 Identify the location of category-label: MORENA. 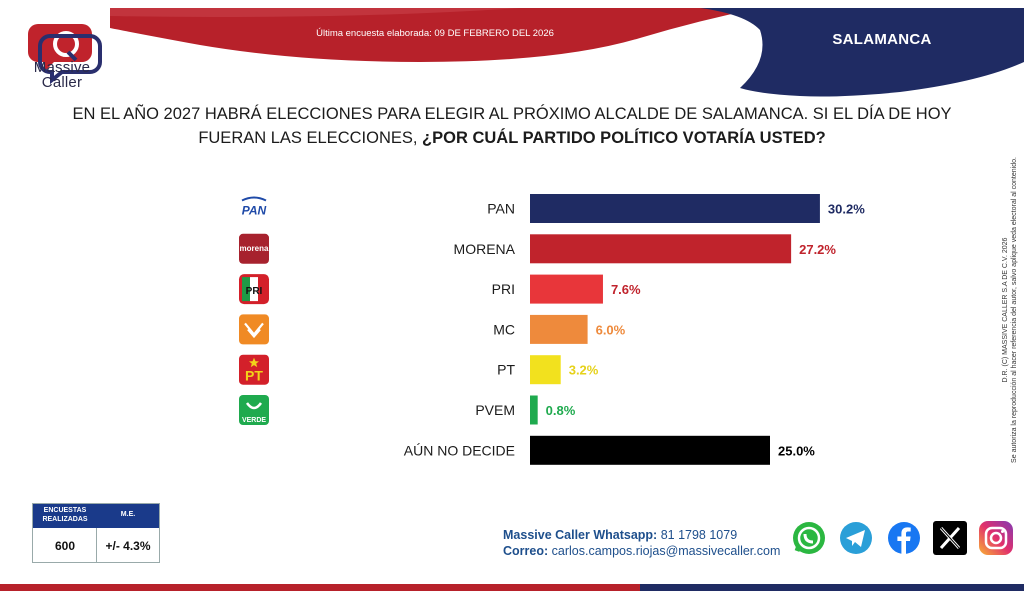
(485, 249).